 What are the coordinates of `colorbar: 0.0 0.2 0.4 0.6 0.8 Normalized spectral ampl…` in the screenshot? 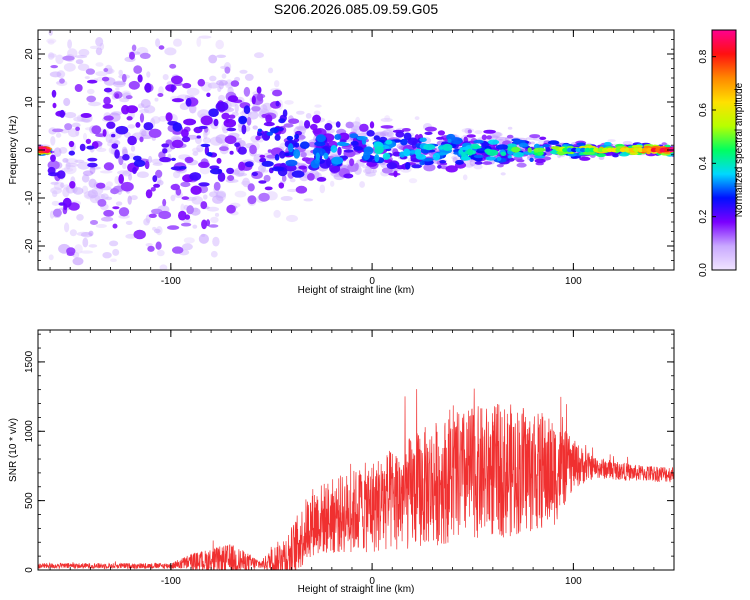 It's located at (721, 153).